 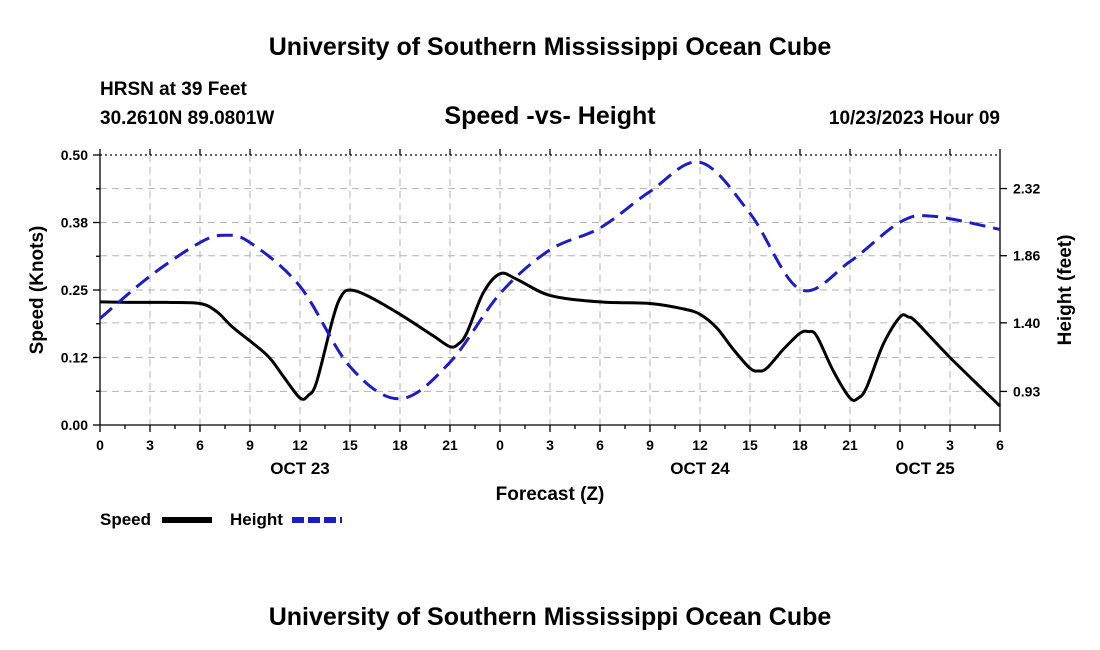 I want to click on legend: Speed Height, so click(x=221, y=519).